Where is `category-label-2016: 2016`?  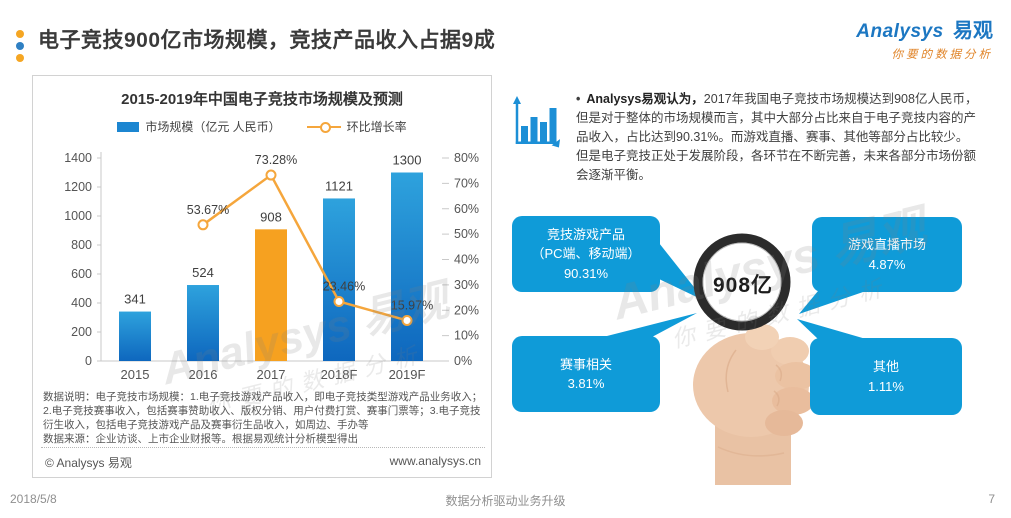 category-label-2016: 2016 is located at coordinates (203, 374).